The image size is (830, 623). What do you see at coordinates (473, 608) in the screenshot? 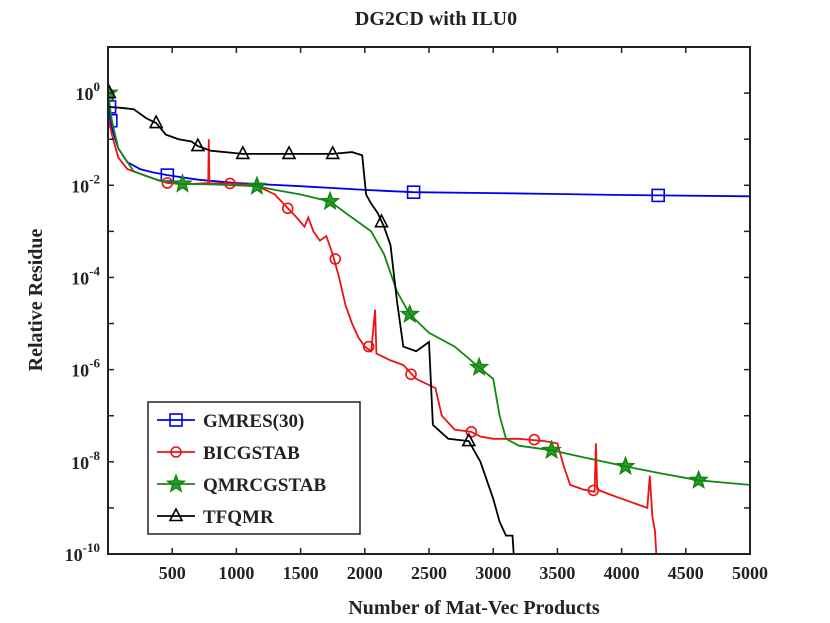
I see `x-axis-label: Number of Mat-Vec Products` at bounding box center [473, 608].